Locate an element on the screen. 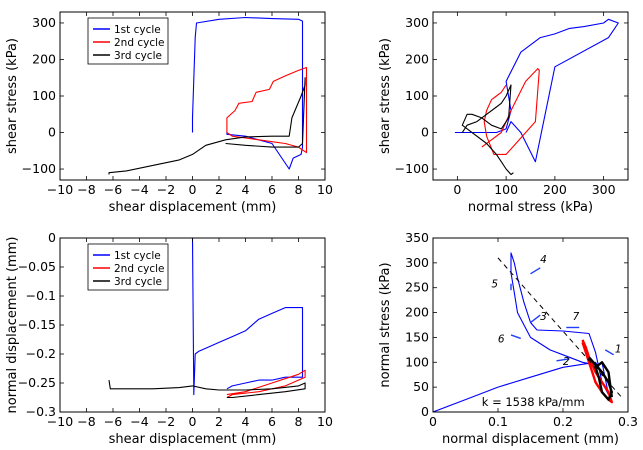  y-axis-label: normal stress (kPa) is located at coordinates (385, 324).